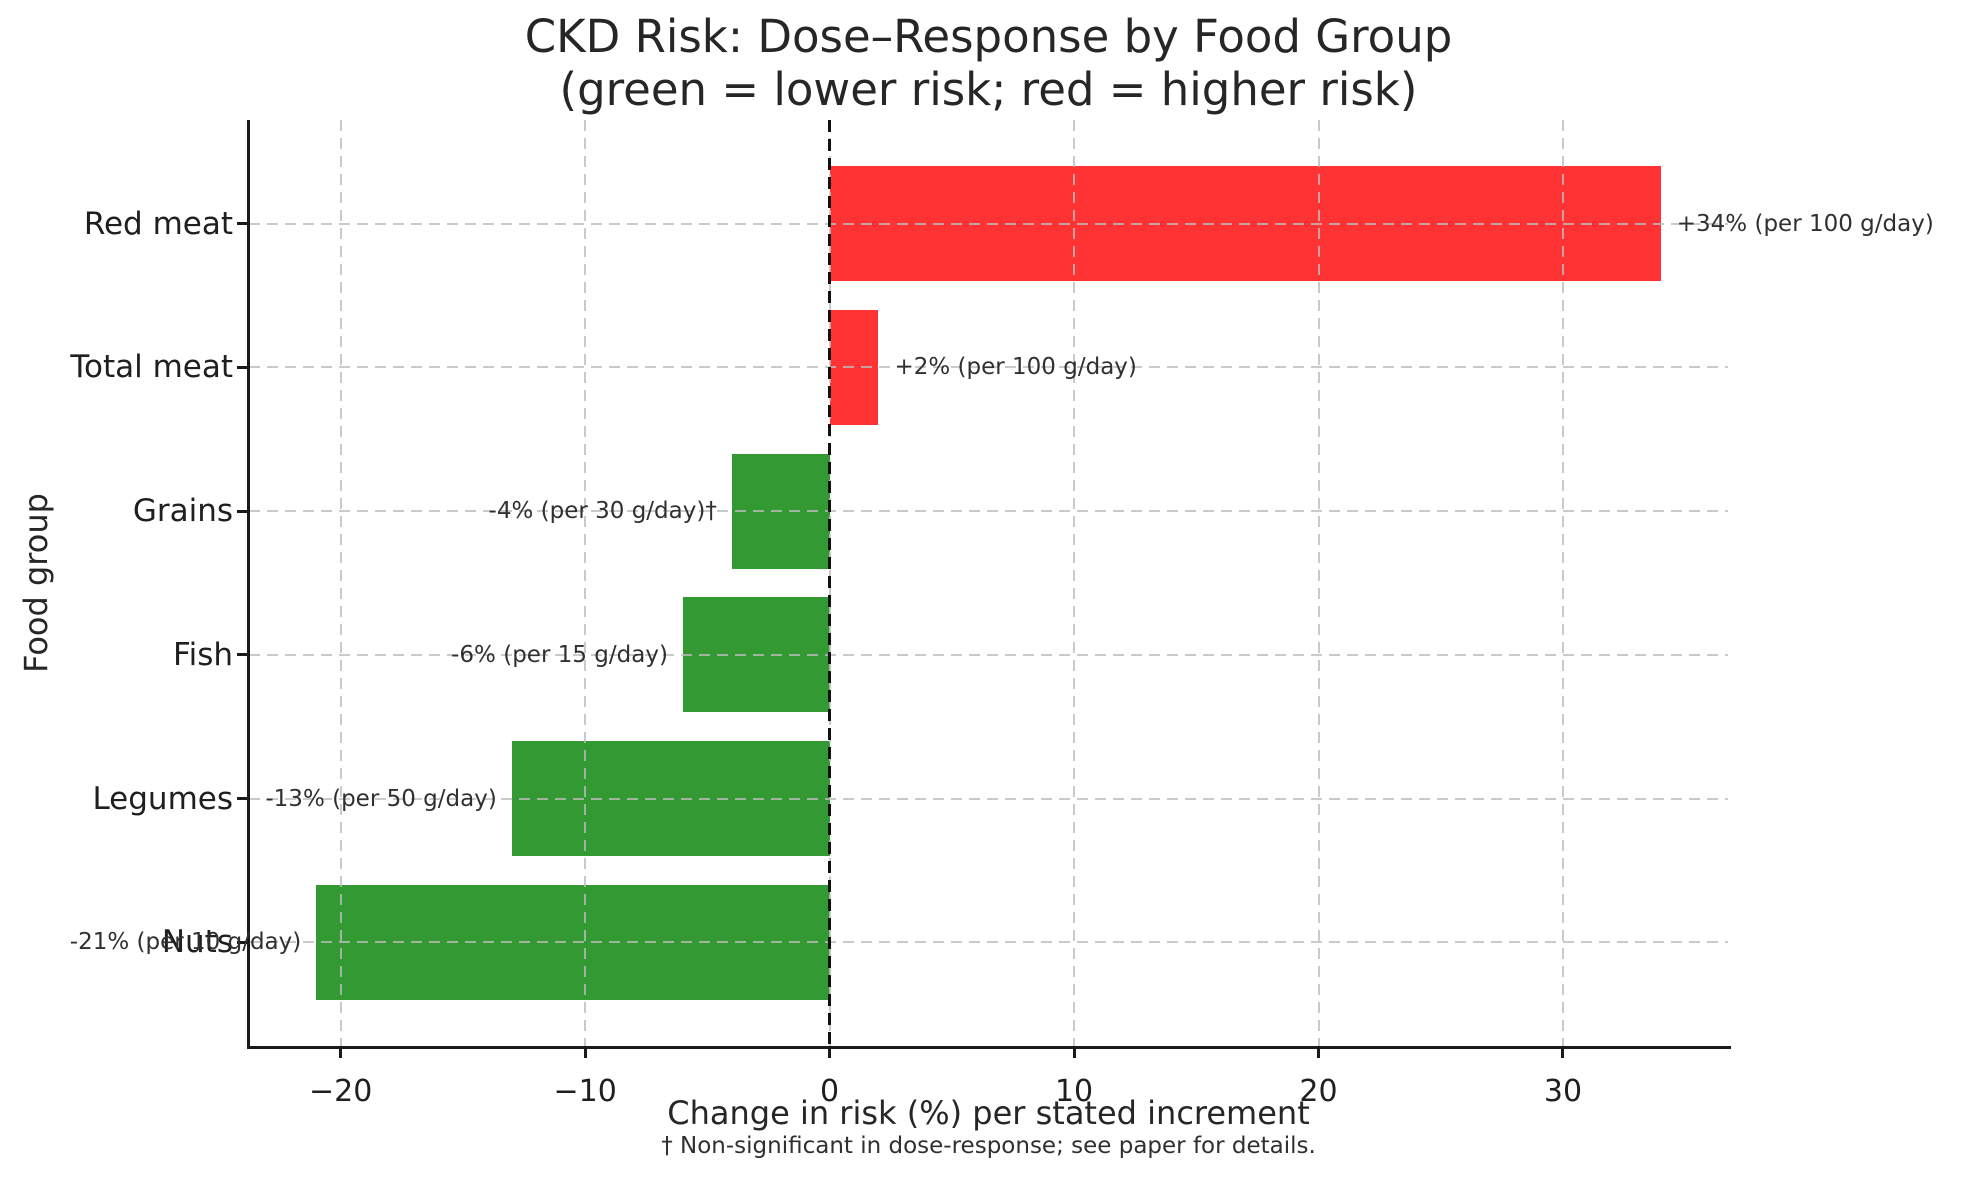  Describe the element at coordinates (988, 36) in the screenshot. I see `chart-title: CKD Risk: Dose–Response by Food Group` at that location.